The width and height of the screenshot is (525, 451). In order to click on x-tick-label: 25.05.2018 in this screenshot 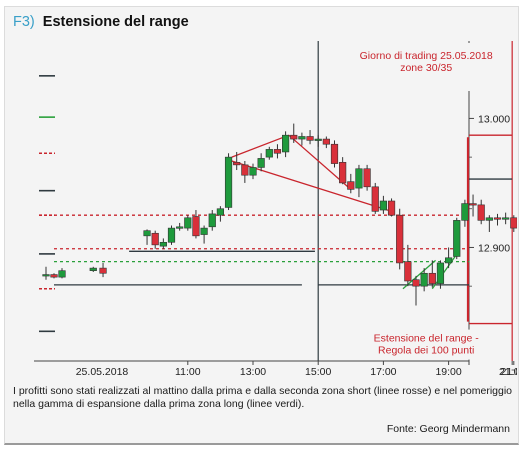, I will do `click(102, 370)`.